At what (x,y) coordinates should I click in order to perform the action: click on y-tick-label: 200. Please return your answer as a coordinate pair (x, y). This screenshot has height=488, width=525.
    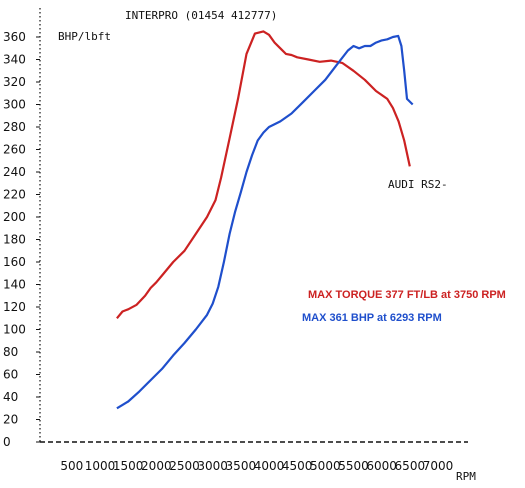
    Looking at the image, I should click on (14, 217).